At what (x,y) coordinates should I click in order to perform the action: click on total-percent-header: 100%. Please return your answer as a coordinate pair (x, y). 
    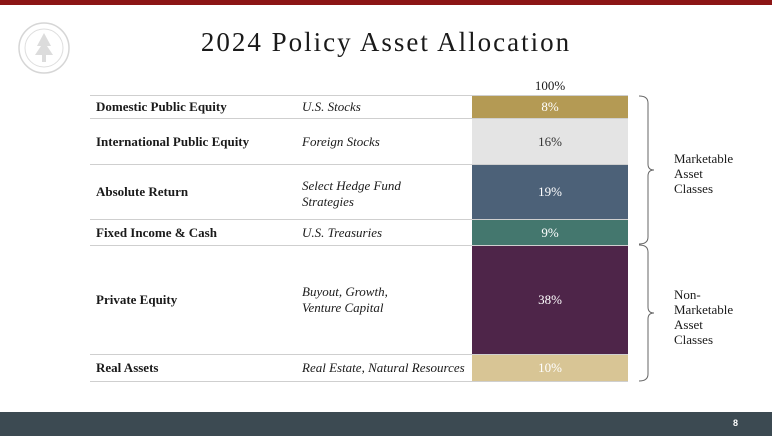
    Looking at the image, I should click on (550, 85).